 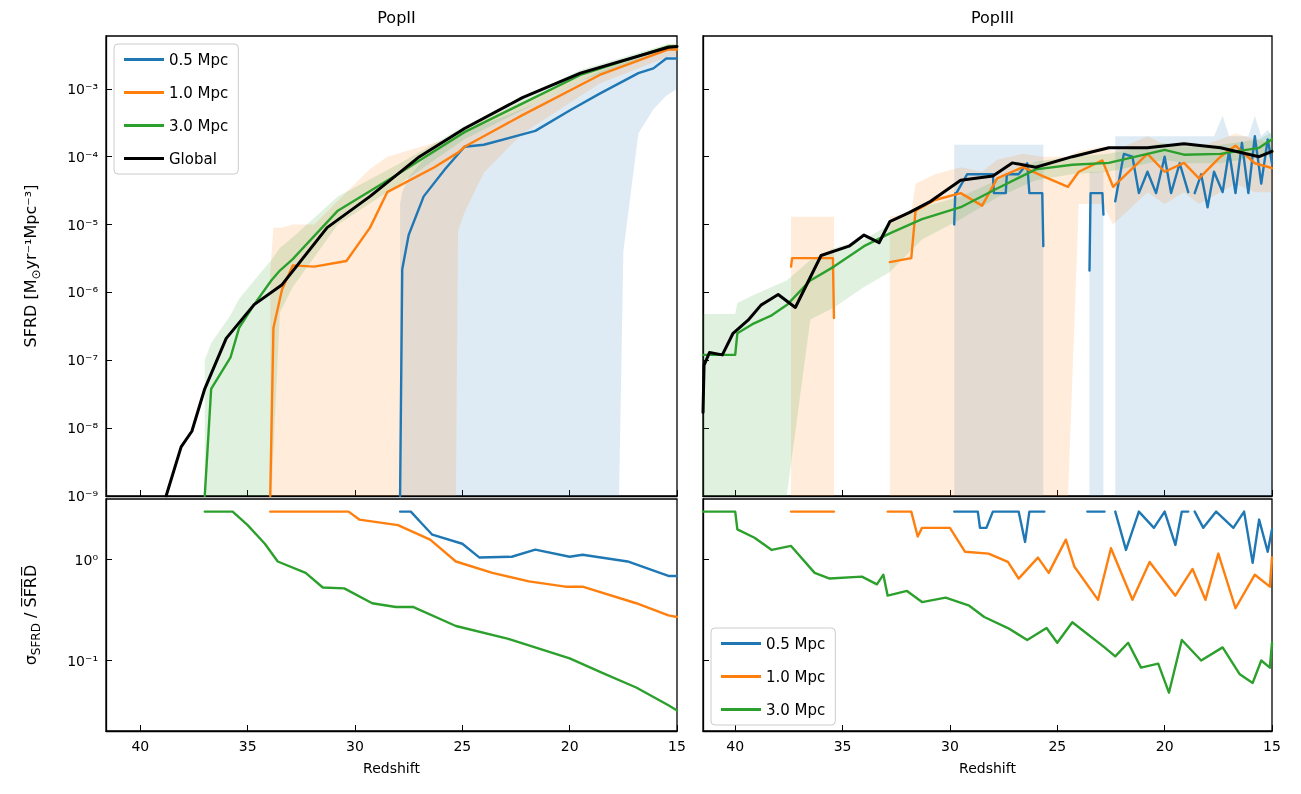 What do you see at coordinates (82, 88) in the screenshot?
I see `y-tick-label: 10⁻³` at bounding box center [82, 88].